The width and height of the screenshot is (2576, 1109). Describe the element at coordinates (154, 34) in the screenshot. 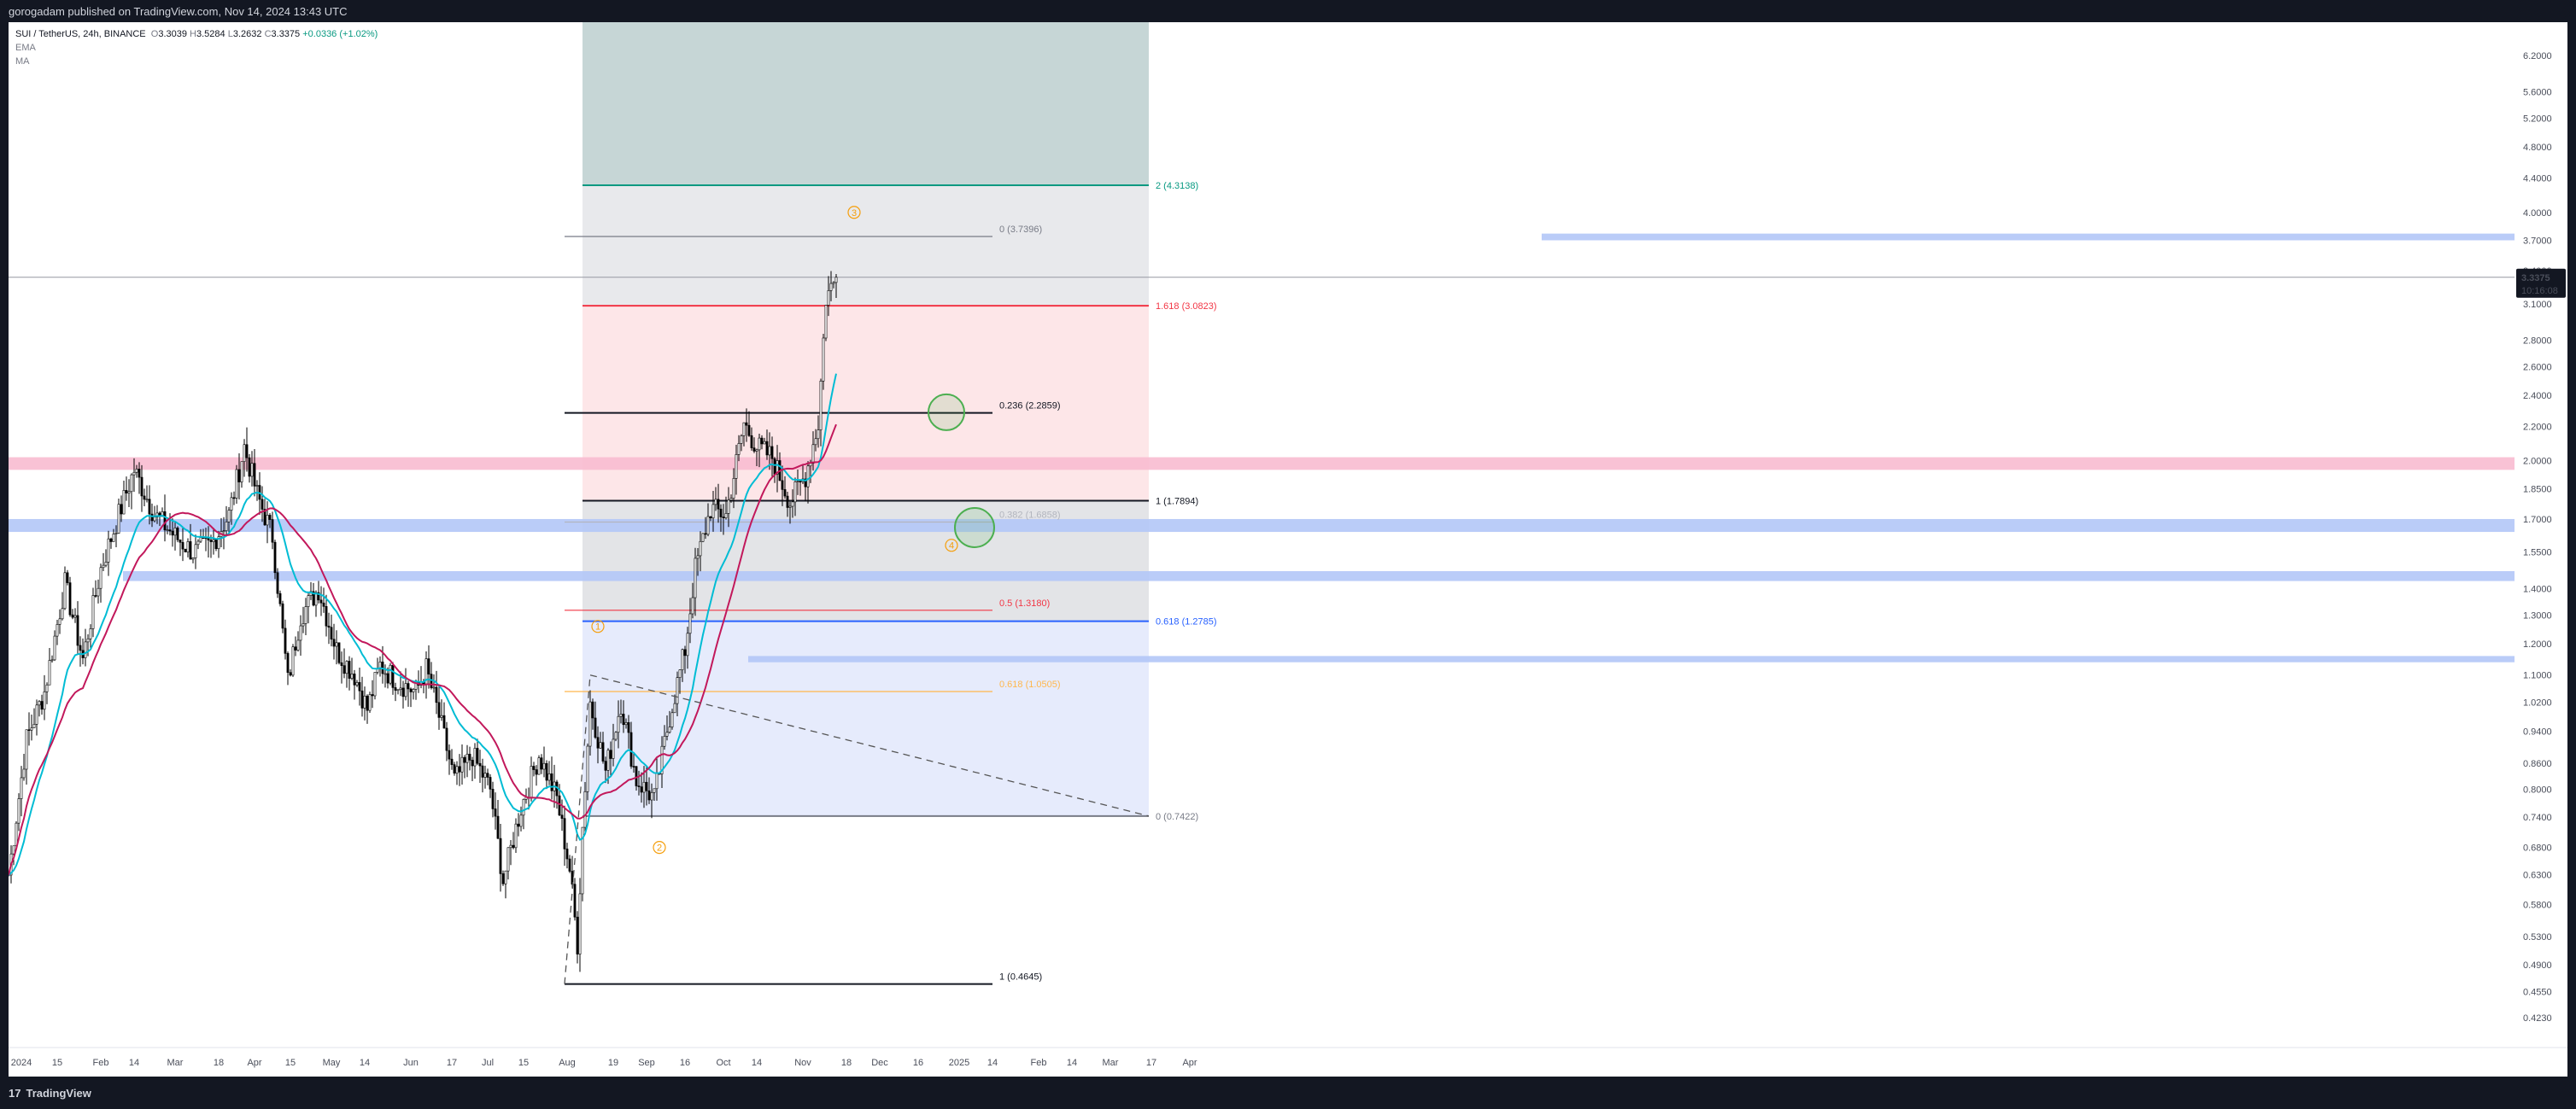

I see `open-label: O` at that location.